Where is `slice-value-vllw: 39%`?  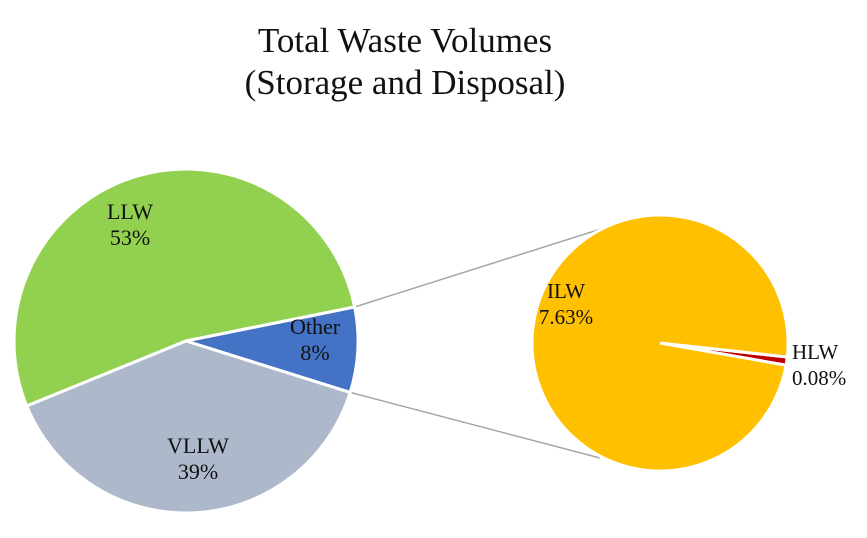
slice-value-vllw: 39% is located at coordinates (198, 471).